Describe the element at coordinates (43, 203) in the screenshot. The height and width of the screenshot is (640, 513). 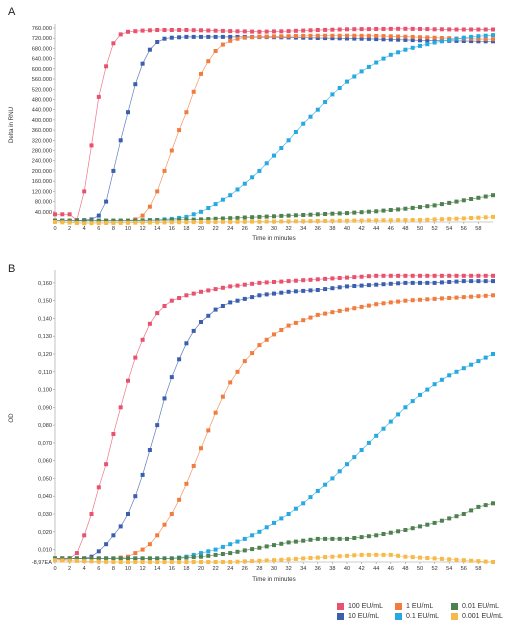
I see `y-tick-label: 80.000` at that location.